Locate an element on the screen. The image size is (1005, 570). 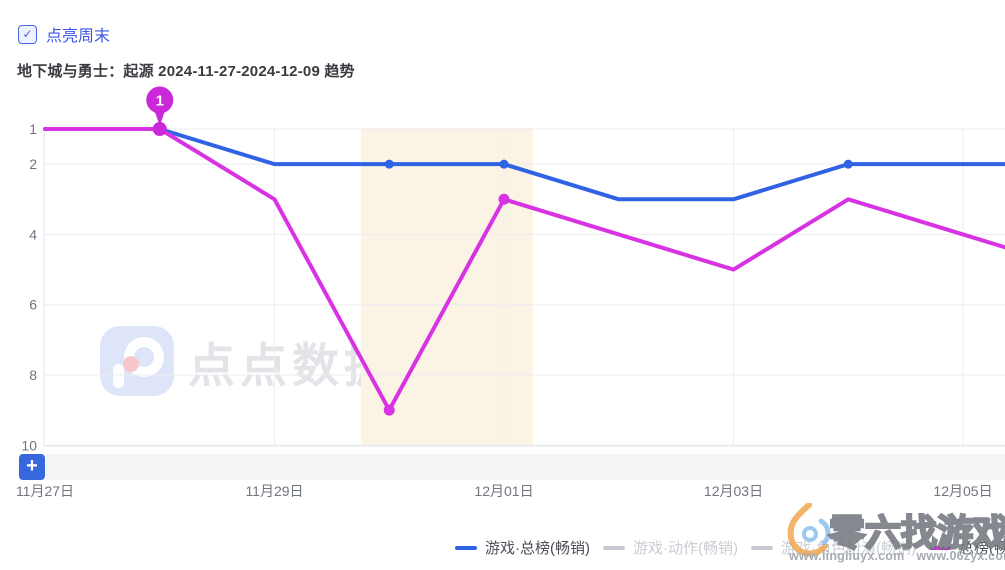
diandian-logo-icon is located at coordinates (137, 361).